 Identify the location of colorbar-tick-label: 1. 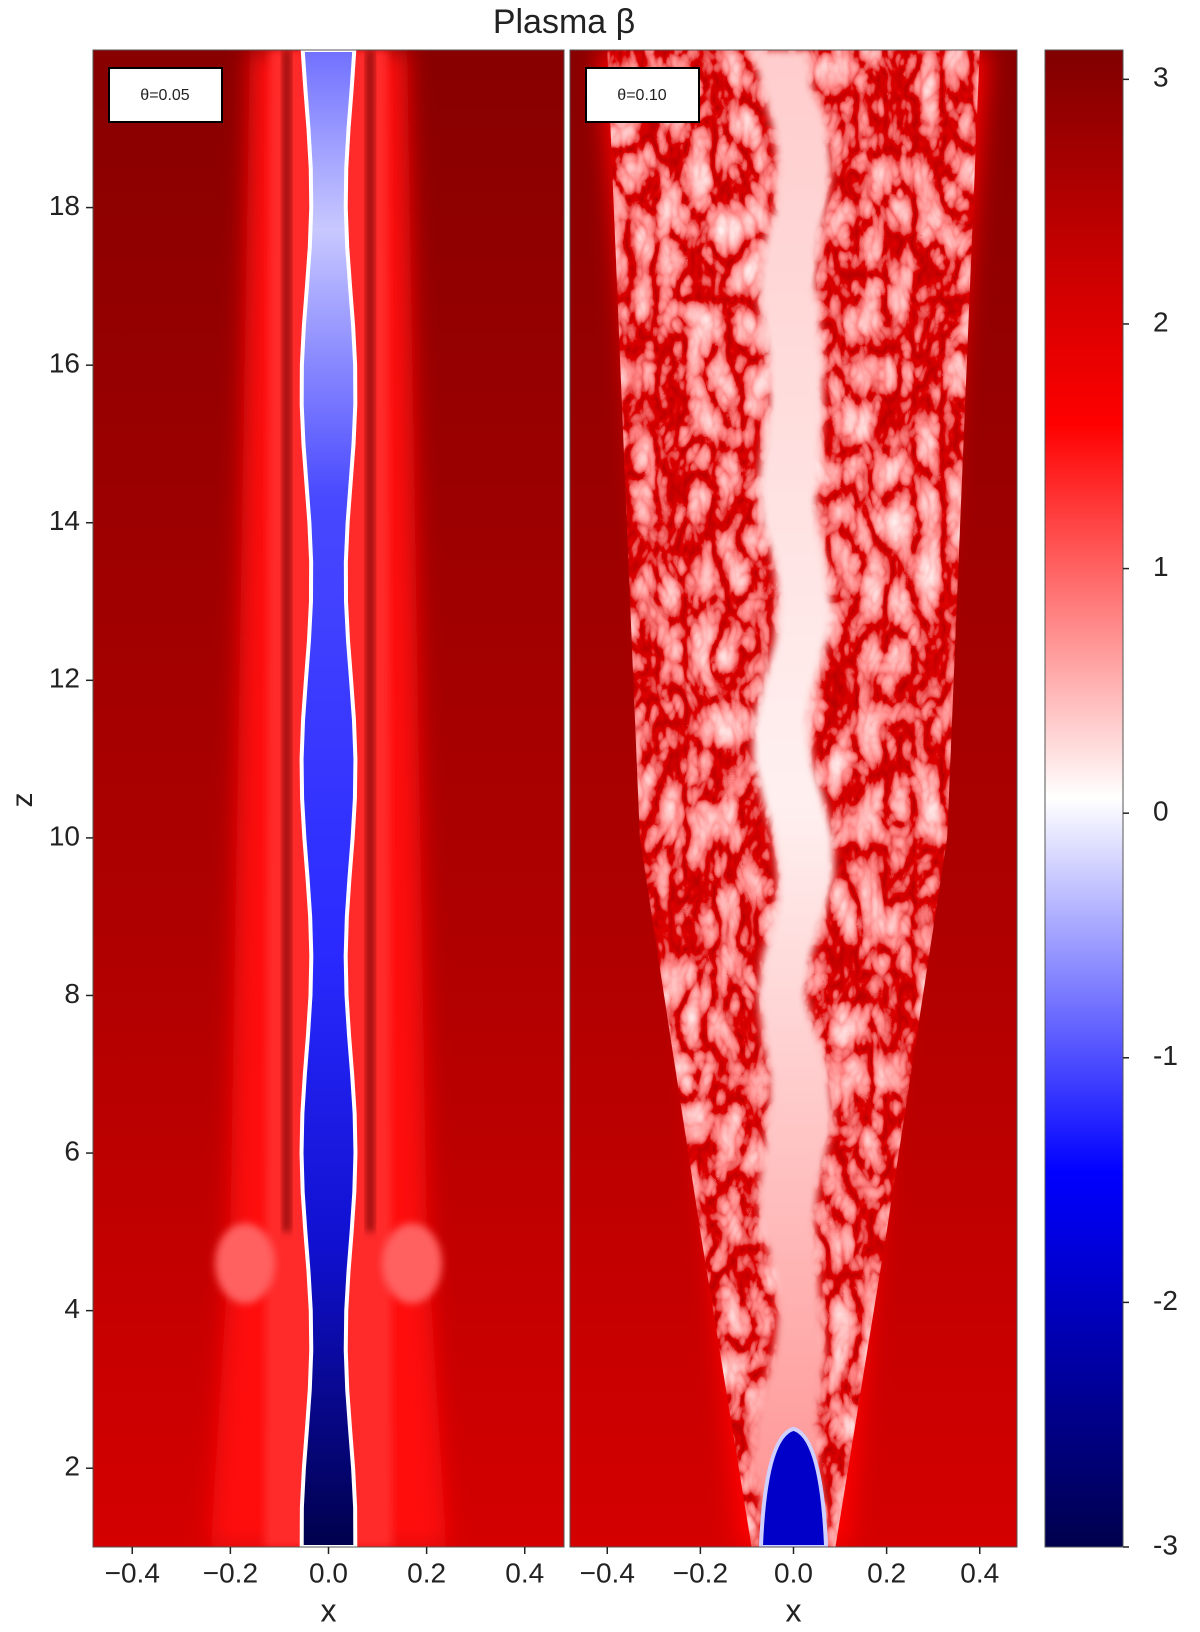
(1161, 566).